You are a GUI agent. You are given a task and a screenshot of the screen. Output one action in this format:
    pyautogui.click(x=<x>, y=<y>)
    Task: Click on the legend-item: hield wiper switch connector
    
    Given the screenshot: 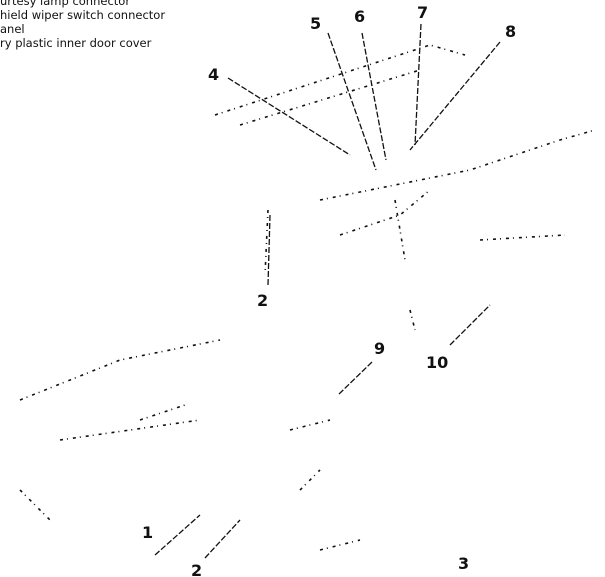 What is the action you would take?
    pyautogui.click(x=83, y=15)
    